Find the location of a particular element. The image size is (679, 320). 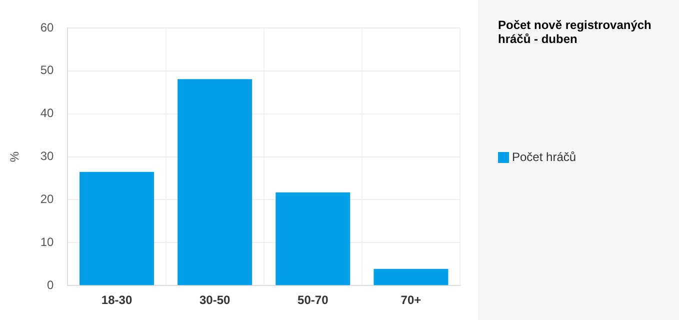

x-tick-label: 18-30 is located at coordinates (116, 300).